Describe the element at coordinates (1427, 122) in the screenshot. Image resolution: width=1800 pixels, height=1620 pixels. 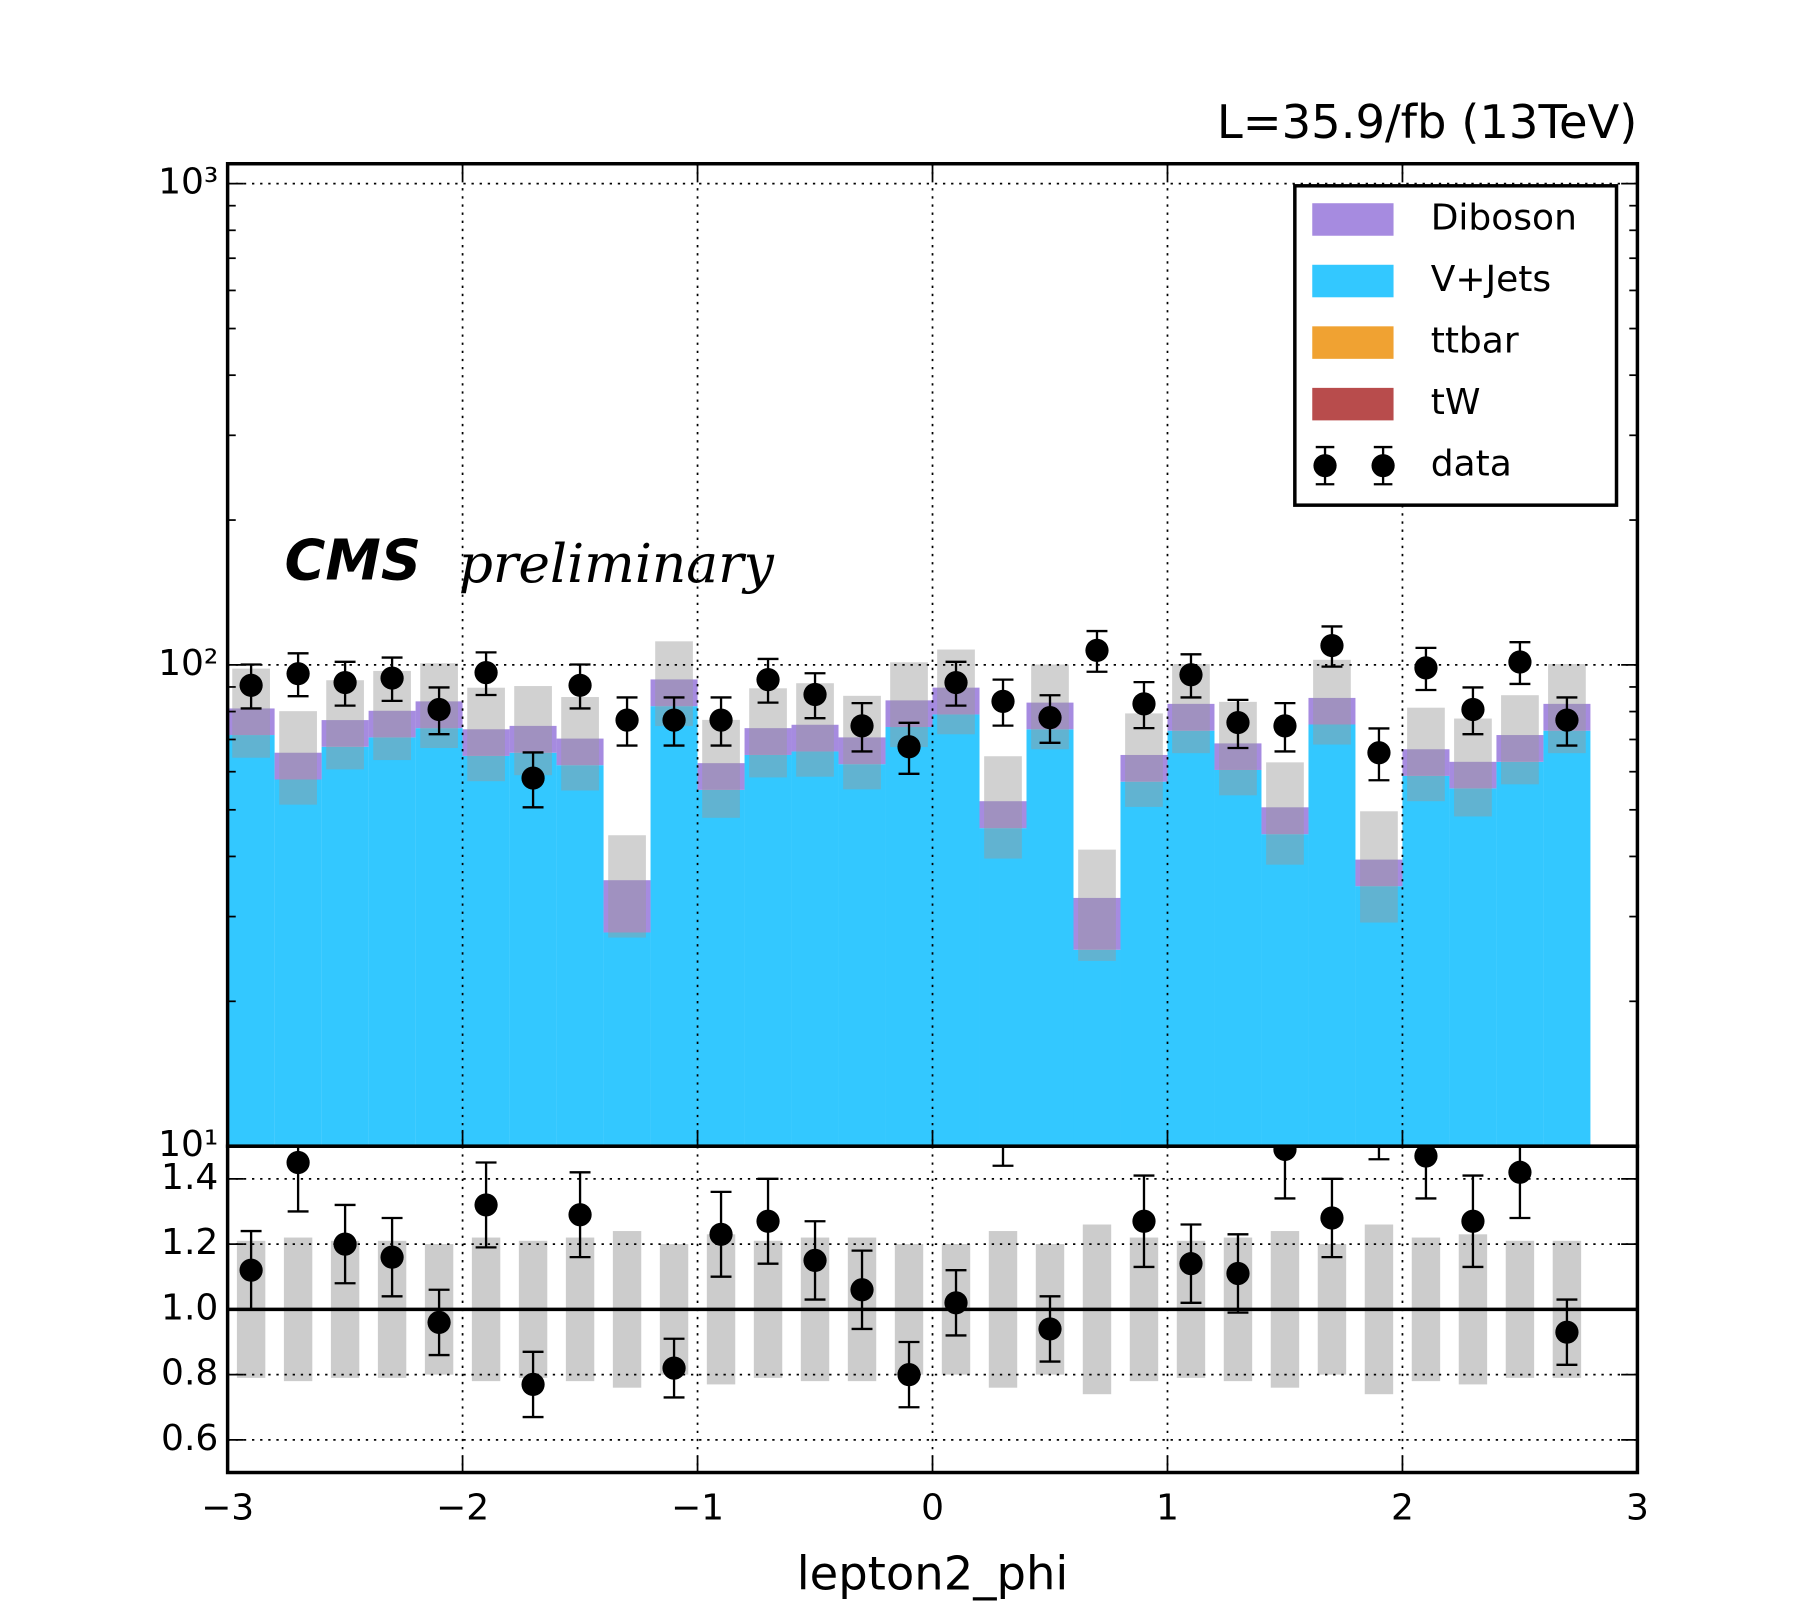
I see `chart-title: L=35.9/fb (13TeV)` at that location.